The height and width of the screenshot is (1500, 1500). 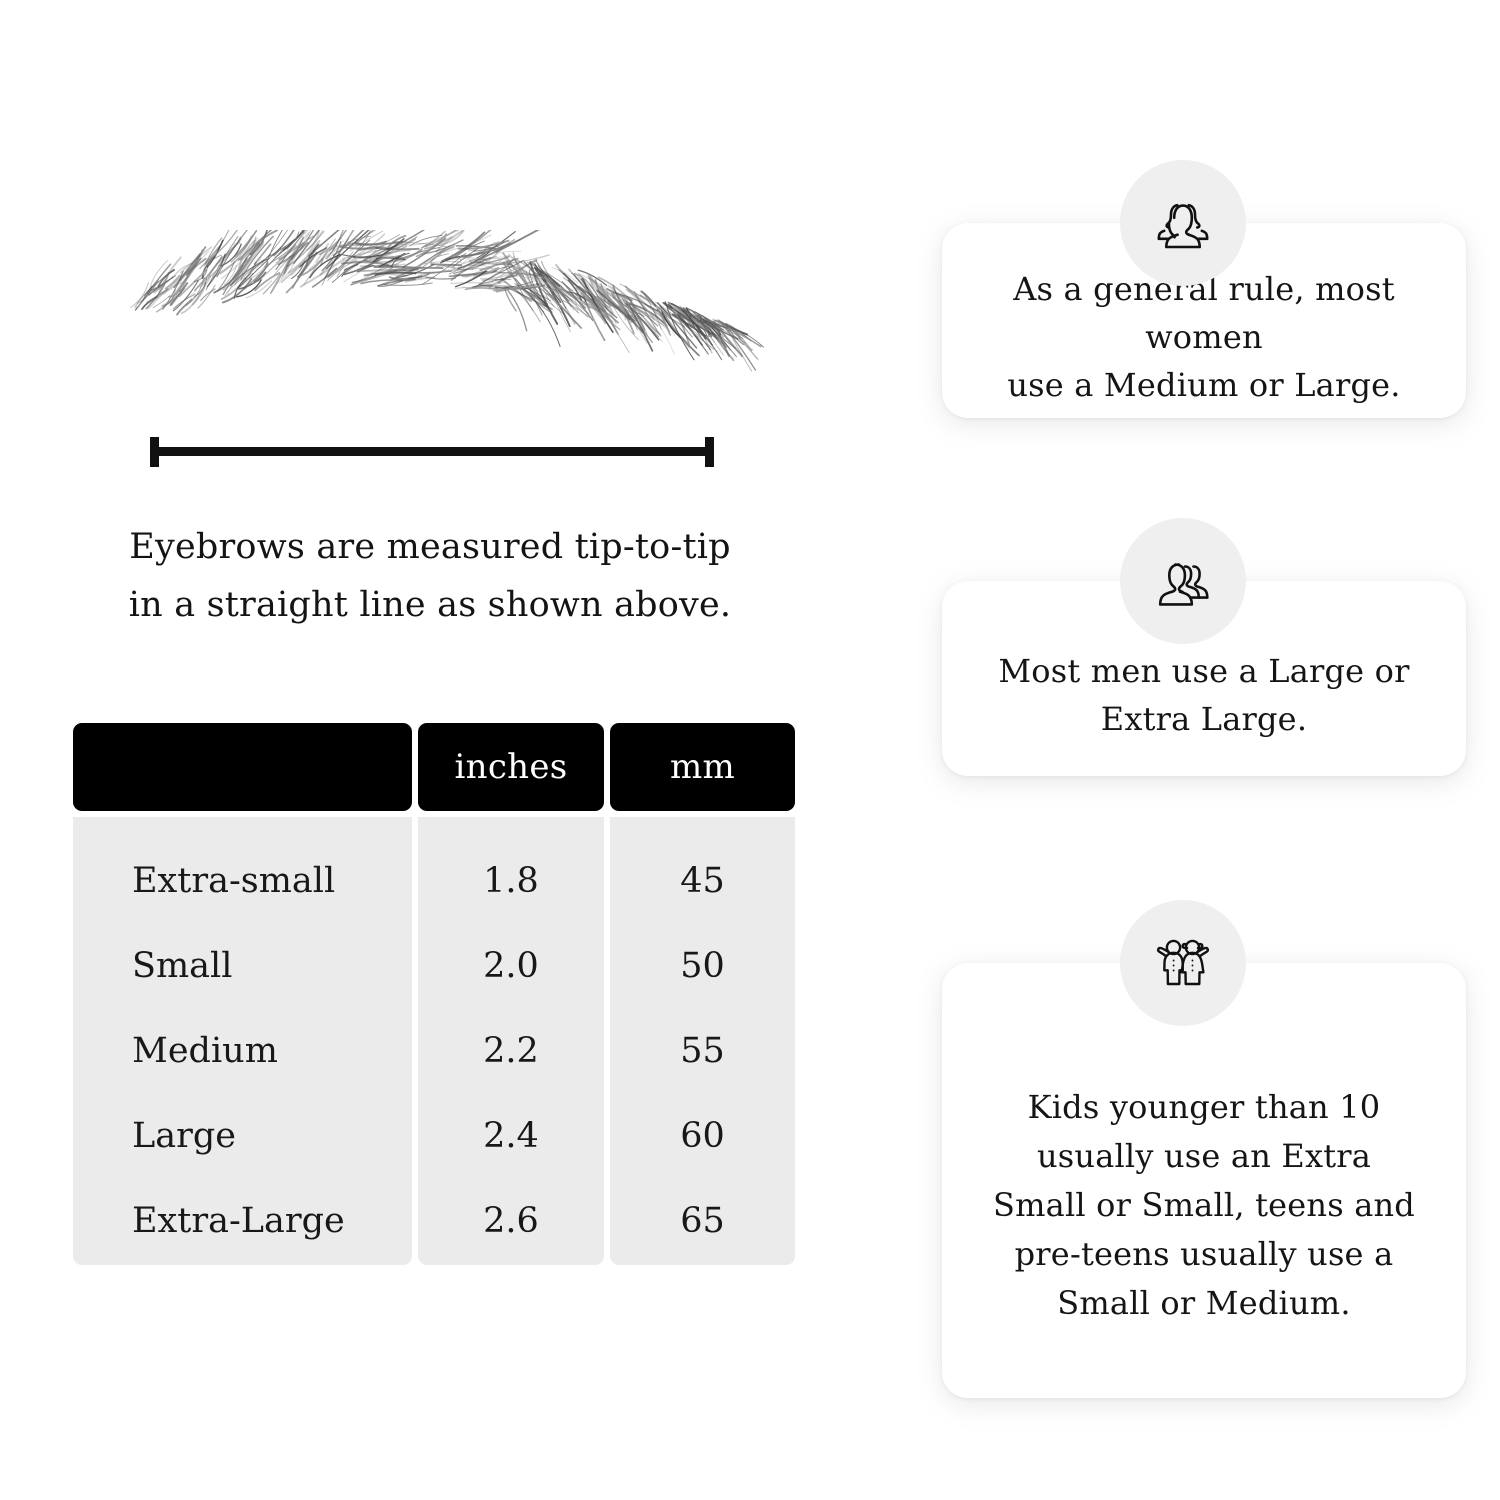 What do you see at coordinates (242, 767) in the screenshot?
I see `table-header-cell-name` at bounding box center [242, 767].